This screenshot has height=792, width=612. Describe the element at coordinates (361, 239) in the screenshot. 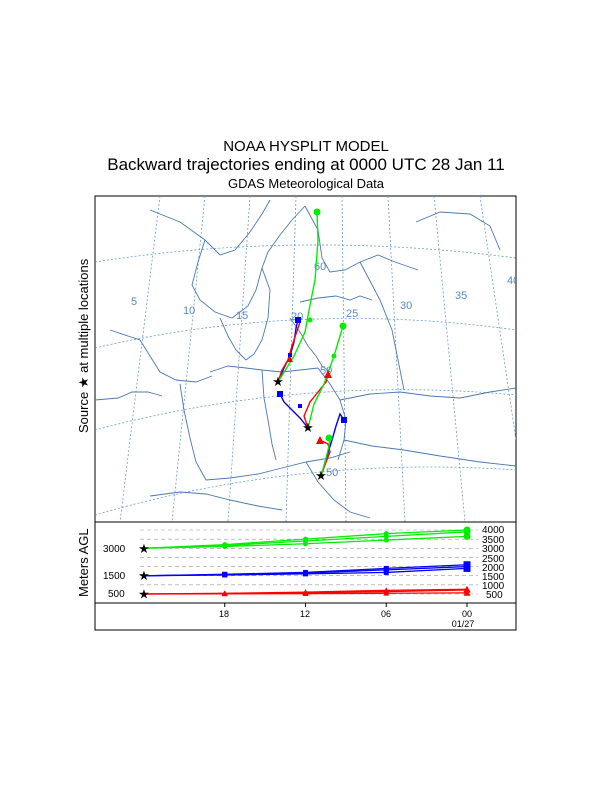

I see `coast-finland` at that location.